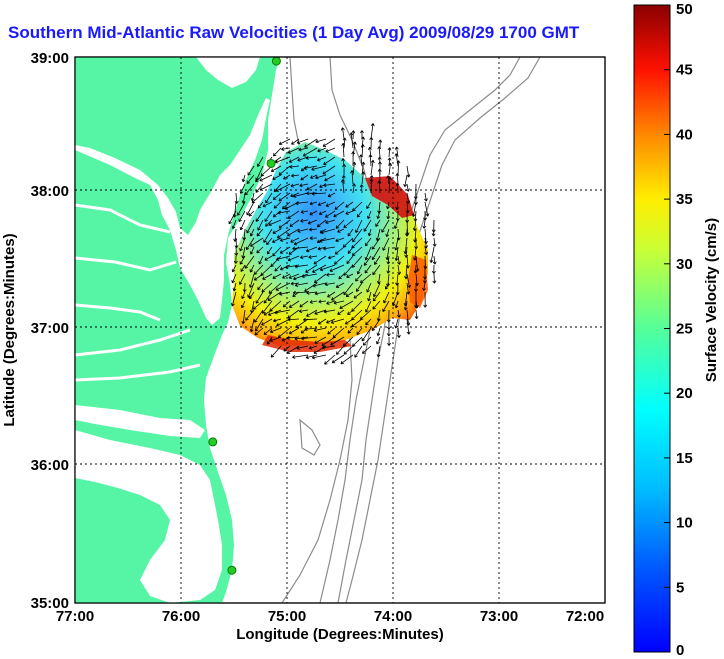 This screenshot has height=659, width=724. What do you see at coordinates (684, 458) in the screenshot?
I see `colorbar-tick-label: 15` at bounding box center [684, 458].